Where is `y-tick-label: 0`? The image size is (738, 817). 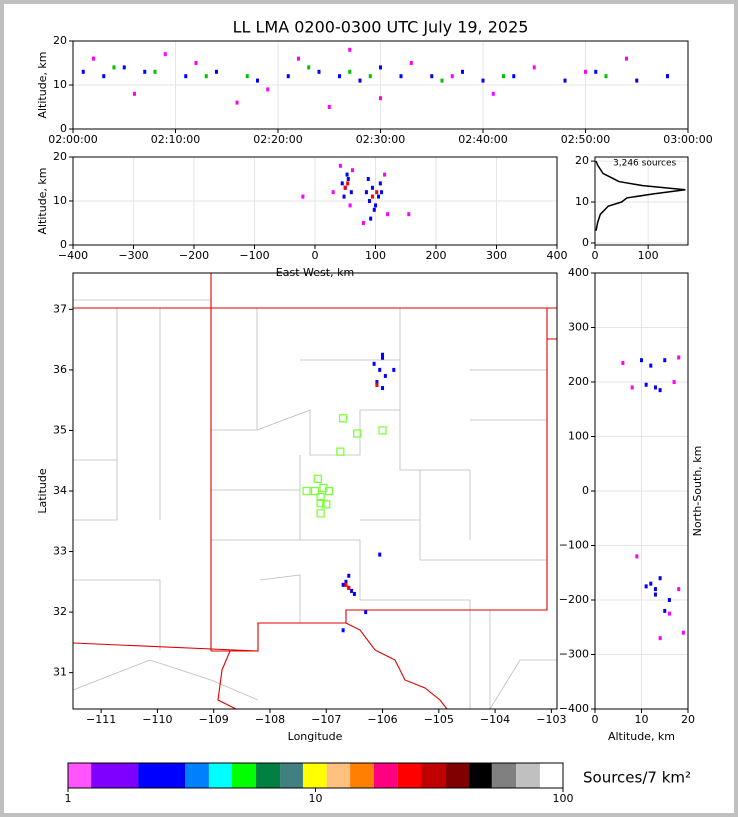
y-tick-label: 0 is located at coordinates (585, 242).